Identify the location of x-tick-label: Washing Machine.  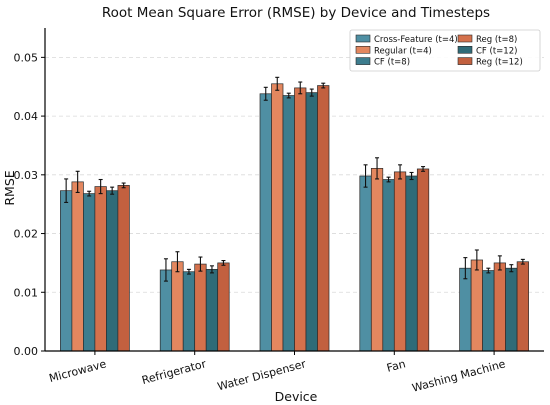
(459, 376).